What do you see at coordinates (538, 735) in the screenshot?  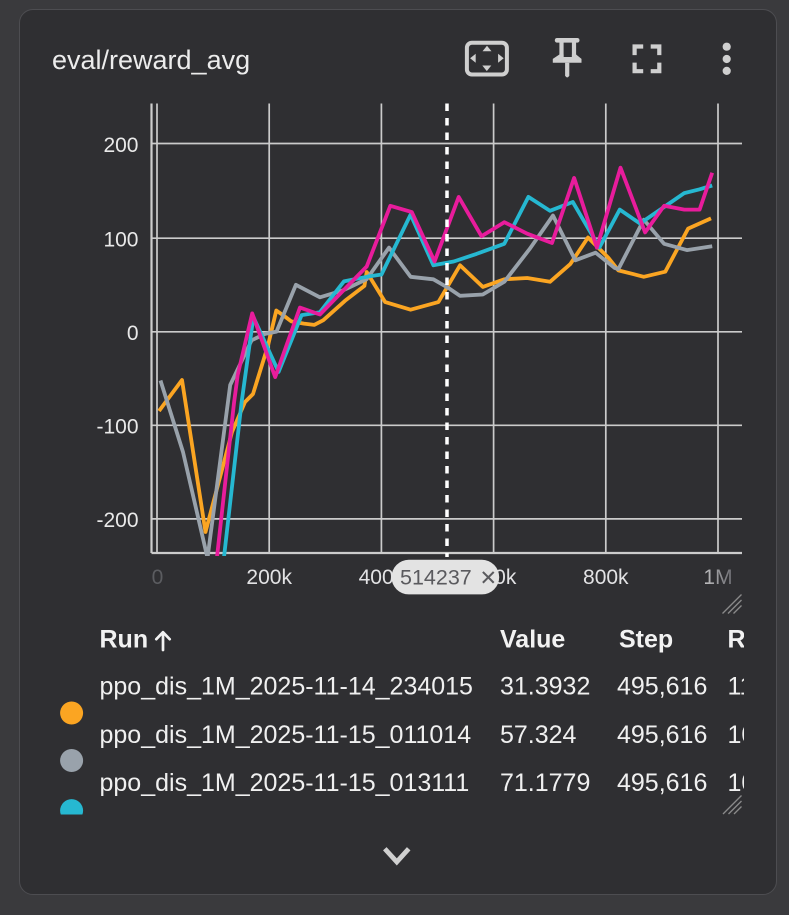 I see `svg-text: 57.324` at bounding box center [538, 735].